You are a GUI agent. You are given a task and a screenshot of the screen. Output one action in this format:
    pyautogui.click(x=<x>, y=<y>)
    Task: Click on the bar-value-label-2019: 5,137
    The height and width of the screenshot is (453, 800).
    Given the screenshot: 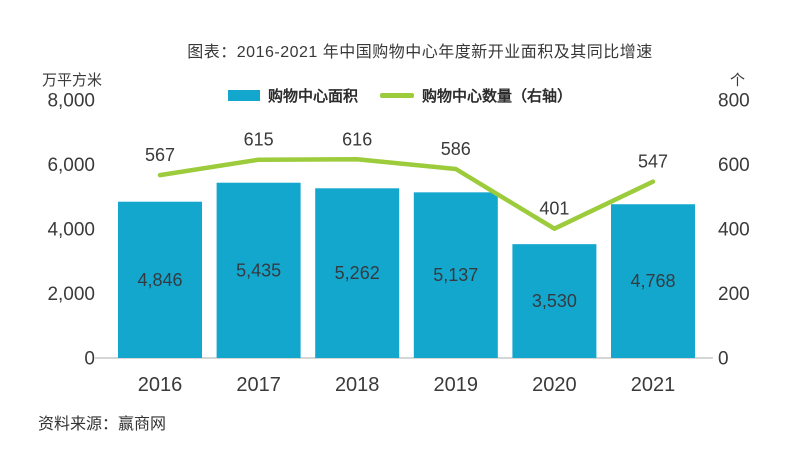 What is the action you would take?
    pyautogui.click(x=455, y=275)
    